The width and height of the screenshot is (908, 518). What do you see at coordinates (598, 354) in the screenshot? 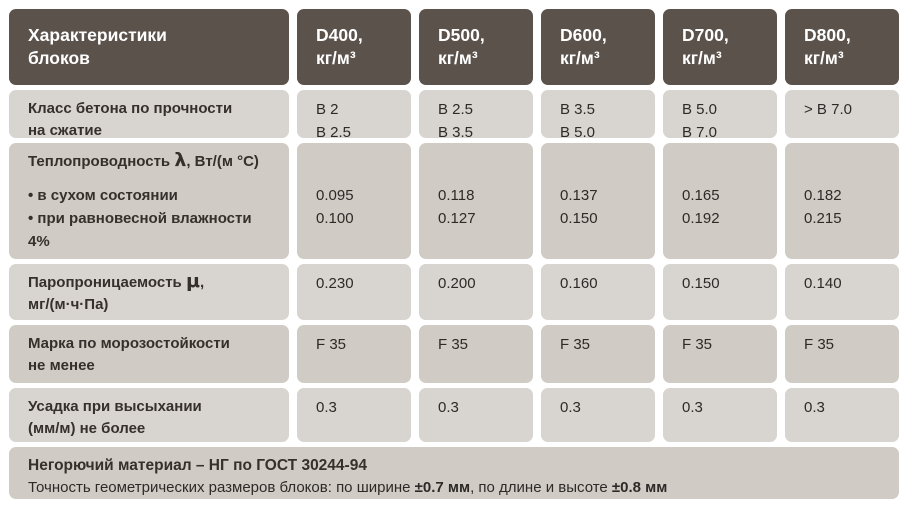
I see `cell-frost-d600: F 35` at bounding box center [598, 354].